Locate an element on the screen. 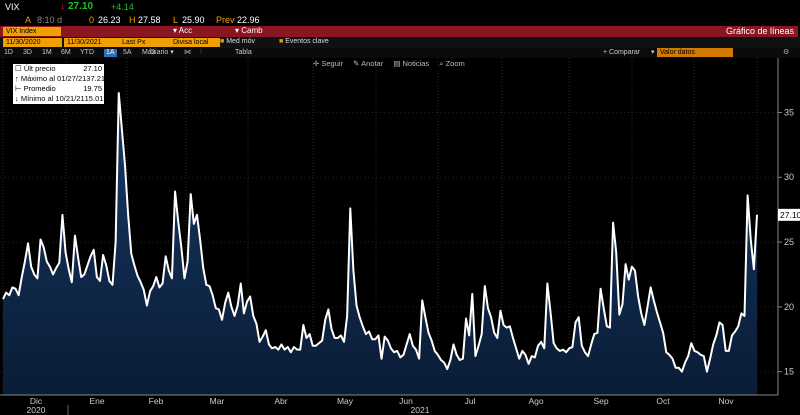 This screenshot has height=415, width=800. compare-button: + Comparar is located at coordinates (622, 52).